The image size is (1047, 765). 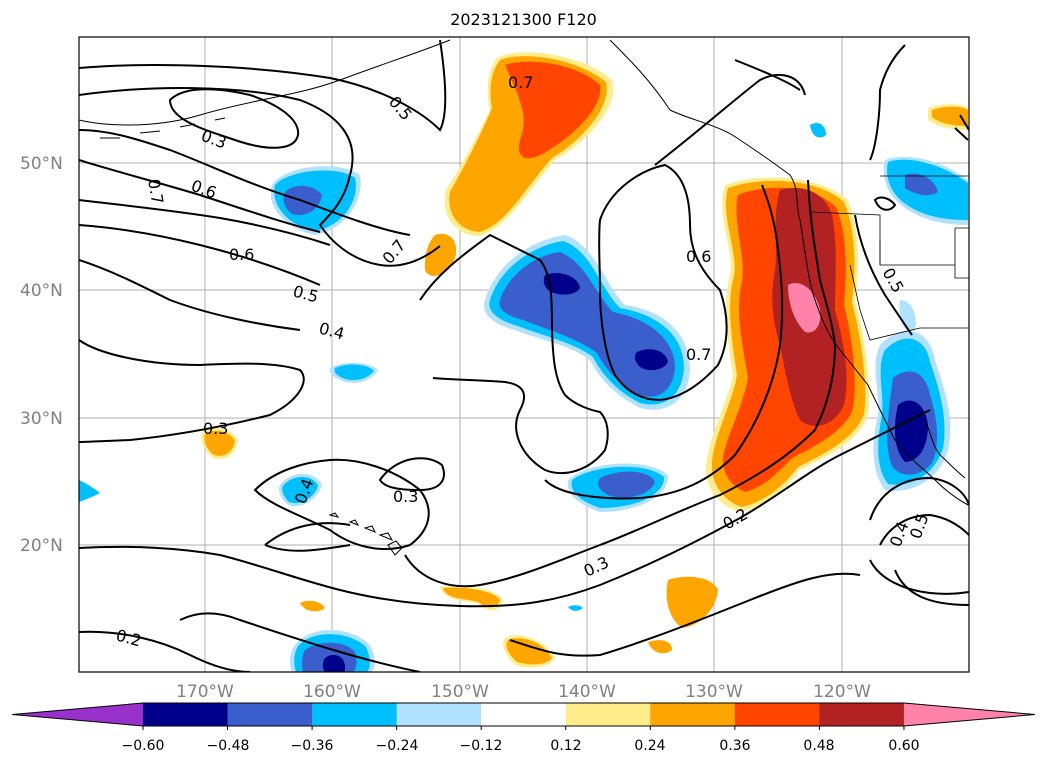 I want to click on colorbar-tick-label: −0.12, so click(x=481, y=746).